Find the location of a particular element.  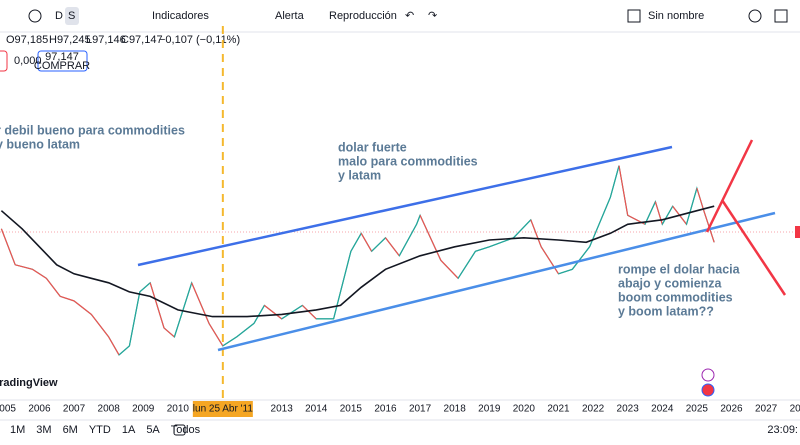

period-button: YTD is located at coordinates (100, 430).